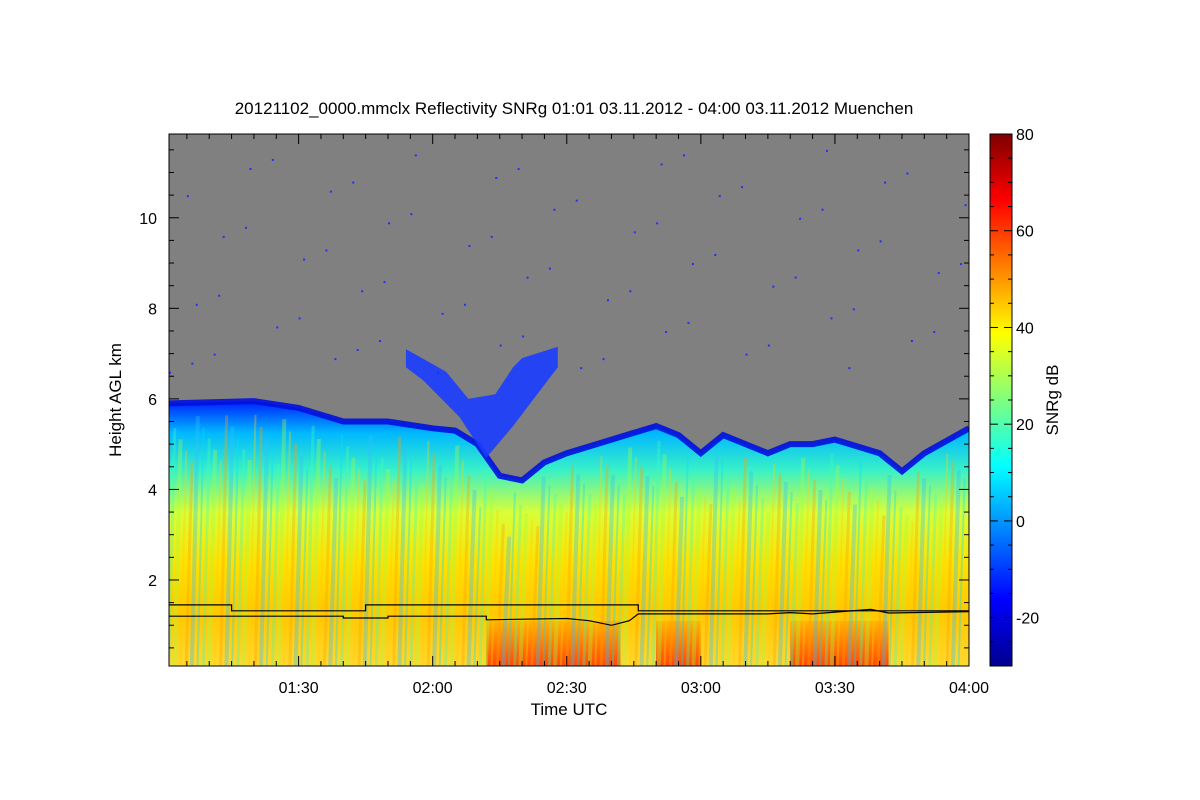  What do you see at coordinates (1020, 522) in the screenshot?
I see `colorbar-tick-label: 0` at bounding box center [1020, 522].